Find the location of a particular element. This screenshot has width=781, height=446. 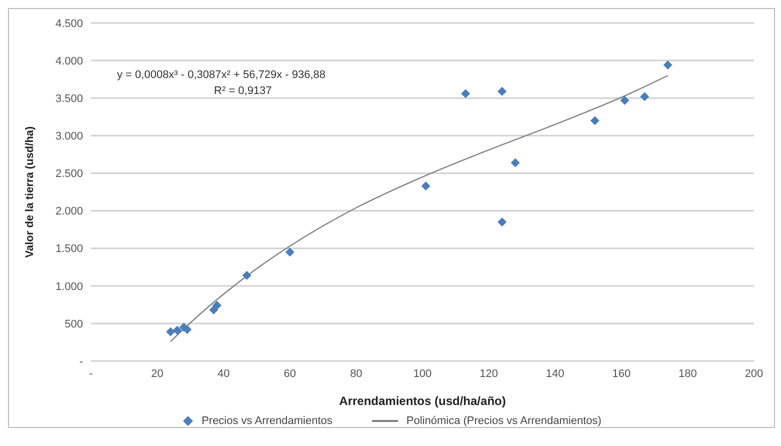

x-tick-label: 200 is located at coordinates (754, 374).